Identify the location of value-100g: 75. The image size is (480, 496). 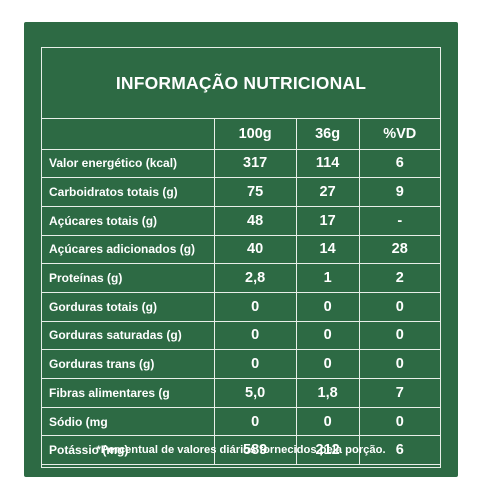
(255, 192).